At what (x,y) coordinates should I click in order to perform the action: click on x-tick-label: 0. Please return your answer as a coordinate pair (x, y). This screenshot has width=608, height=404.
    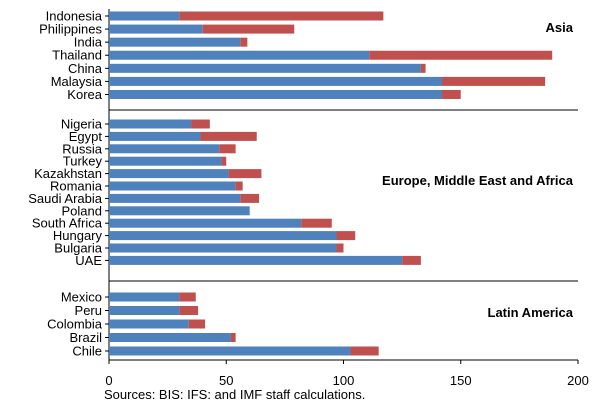
    Looking at the image, I should click on (108, 380).